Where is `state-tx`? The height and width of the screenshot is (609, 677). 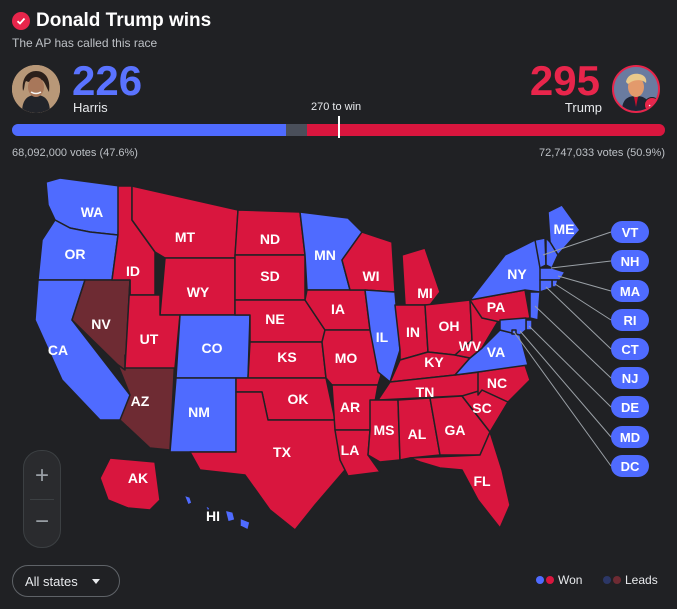 state-tx is located at coordinates (267, 461).